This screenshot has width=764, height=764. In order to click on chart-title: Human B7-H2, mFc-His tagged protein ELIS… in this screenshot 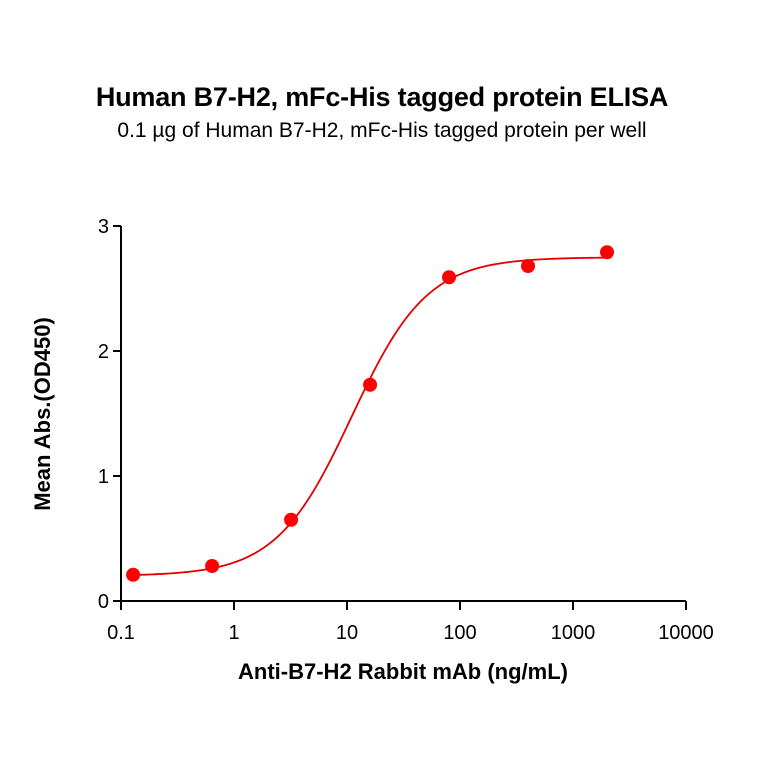, I will do `click(382, 97)`.